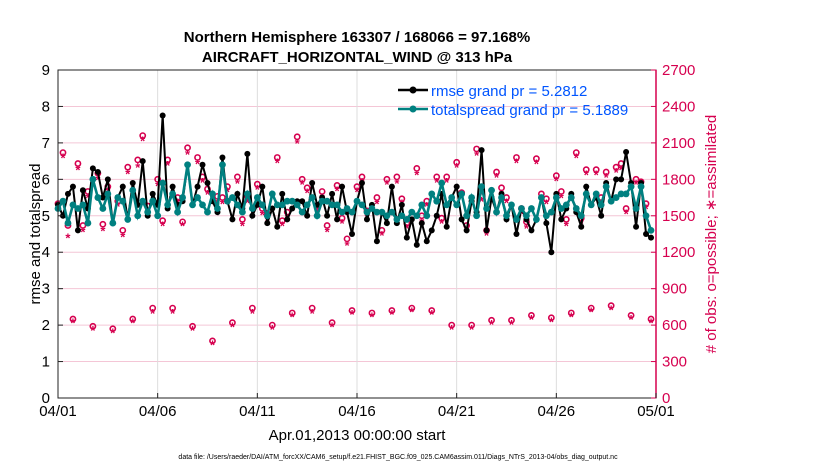 This screenshot has width=830, height=470. I want to click on x-tick-label: 04/01, so click(58, 411).